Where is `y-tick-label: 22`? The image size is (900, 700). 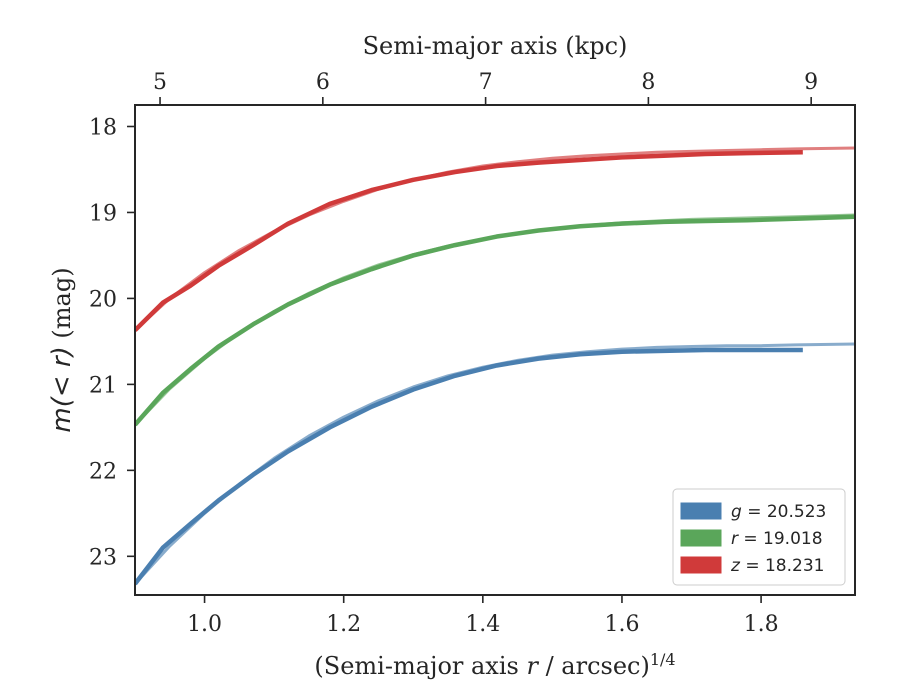
y-tick-label: 22 is located at coordinates (103, 471).